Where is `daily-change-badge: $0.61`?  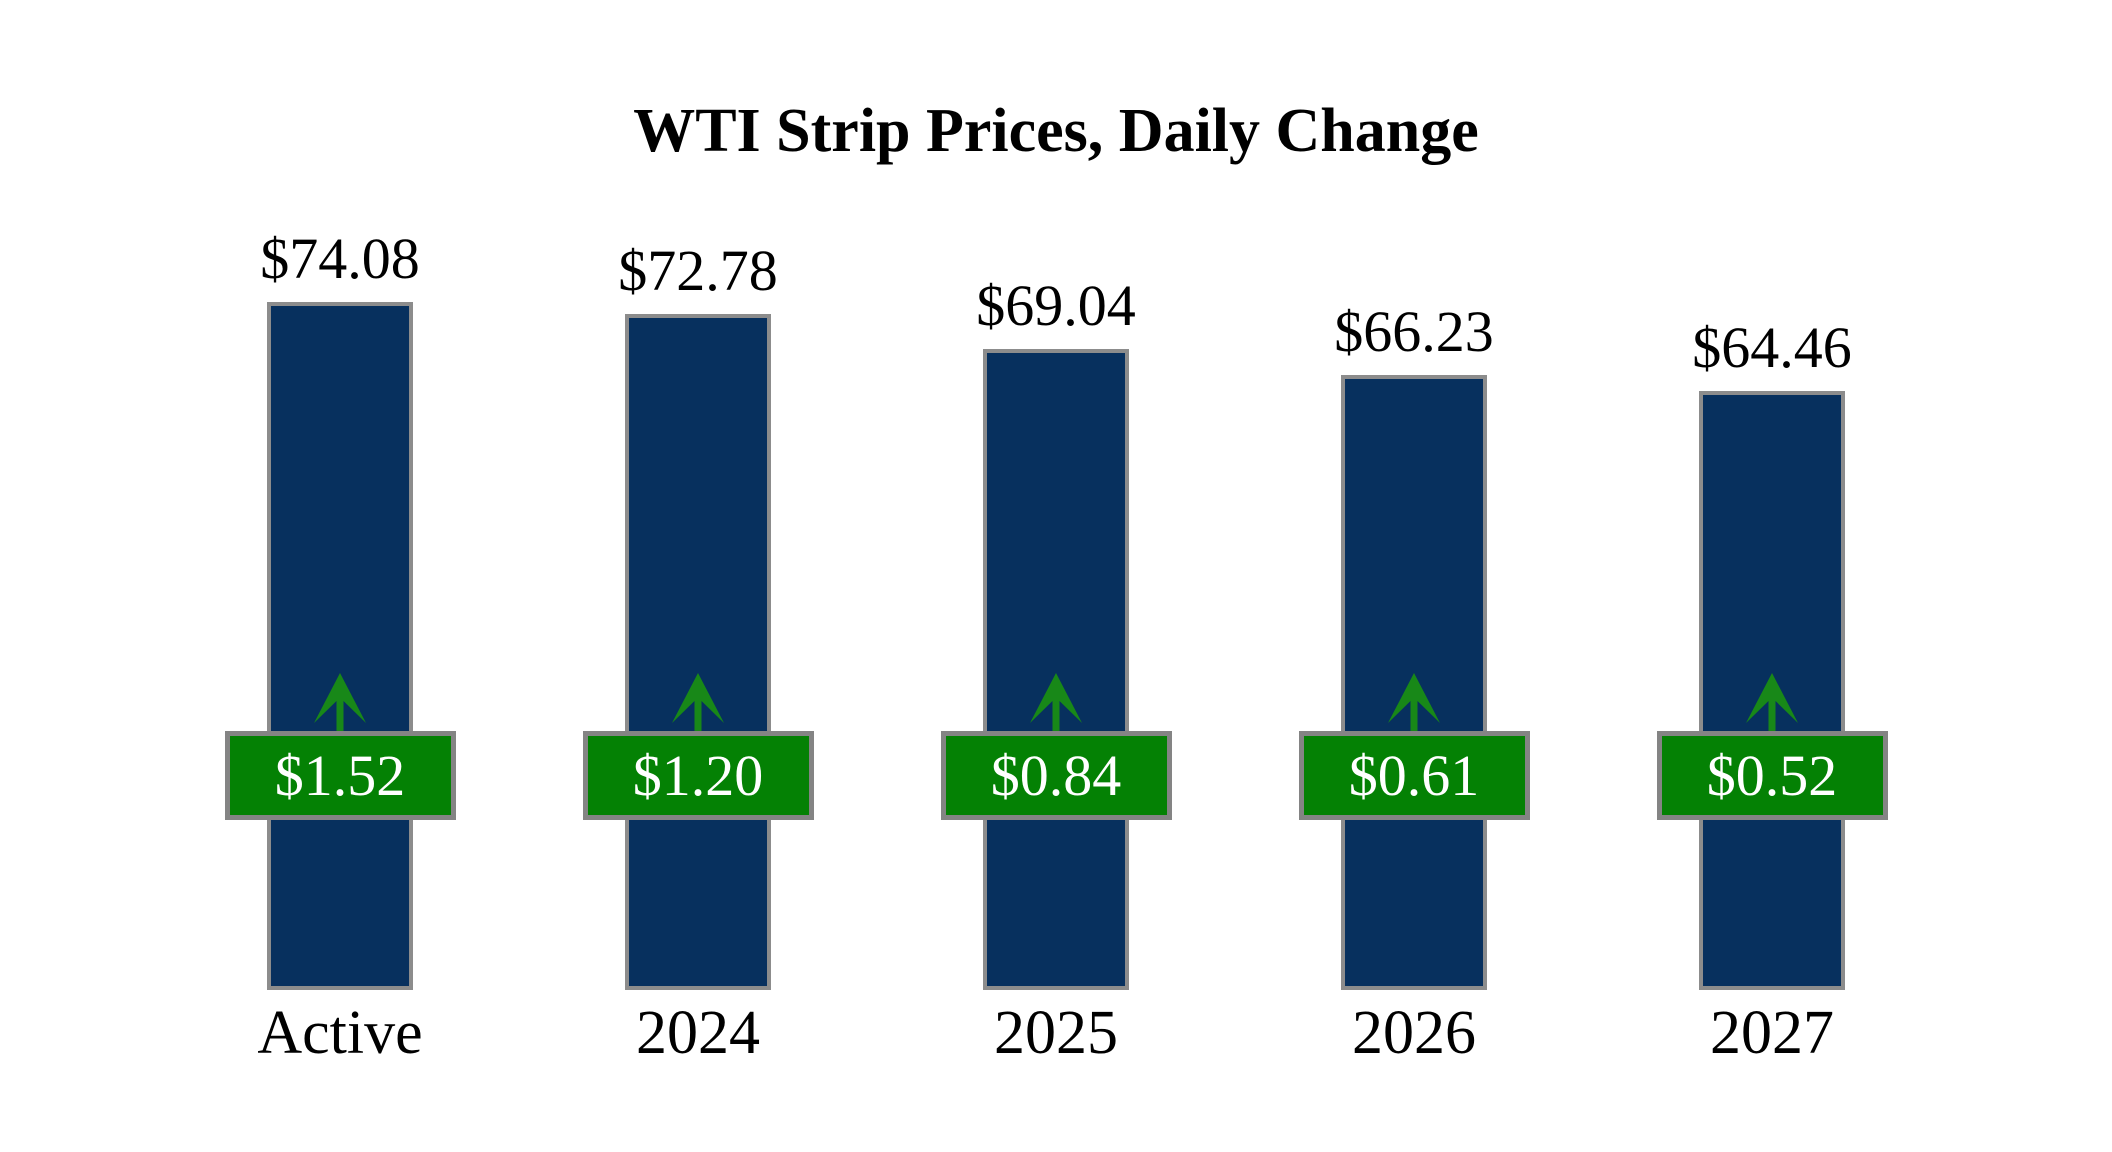 daily-change-badge: $0.61 is located at coordinates (1414, 775).